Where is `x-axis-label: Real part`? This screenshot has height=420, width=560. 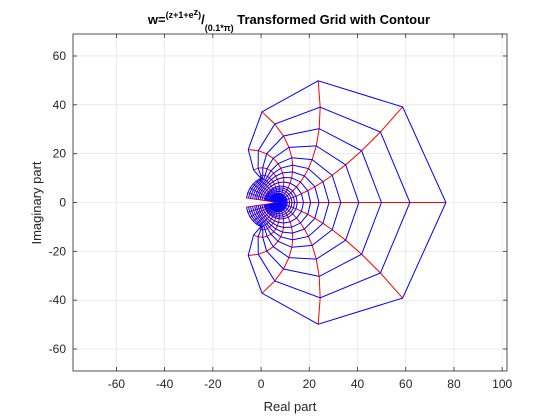
x-axis-label: Real part is located at coordinates (290, 406).